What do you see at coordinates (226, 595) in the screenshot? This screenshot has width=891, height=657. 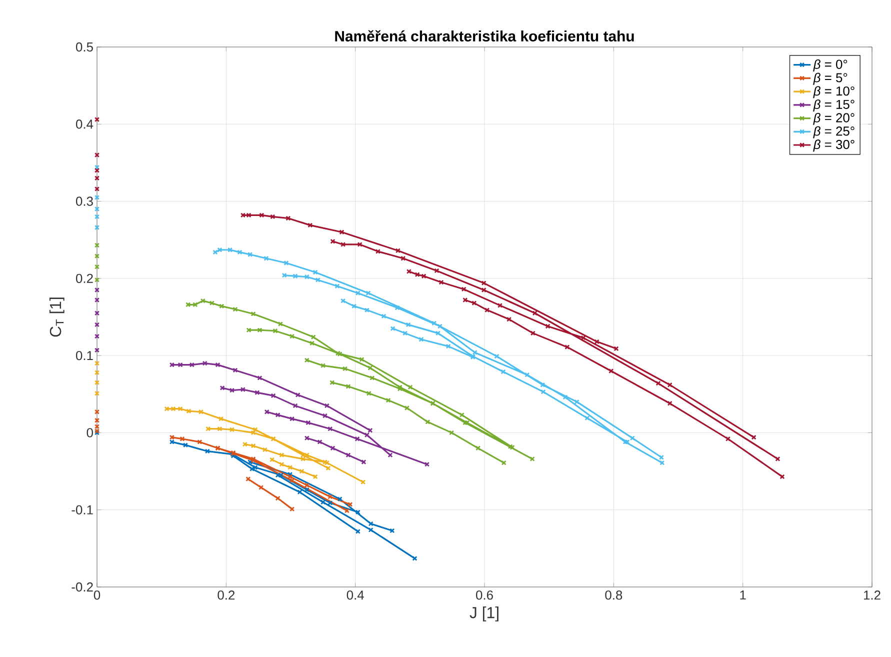 I see `x-tick-label: 0.2` at bounding box center [226, 595].